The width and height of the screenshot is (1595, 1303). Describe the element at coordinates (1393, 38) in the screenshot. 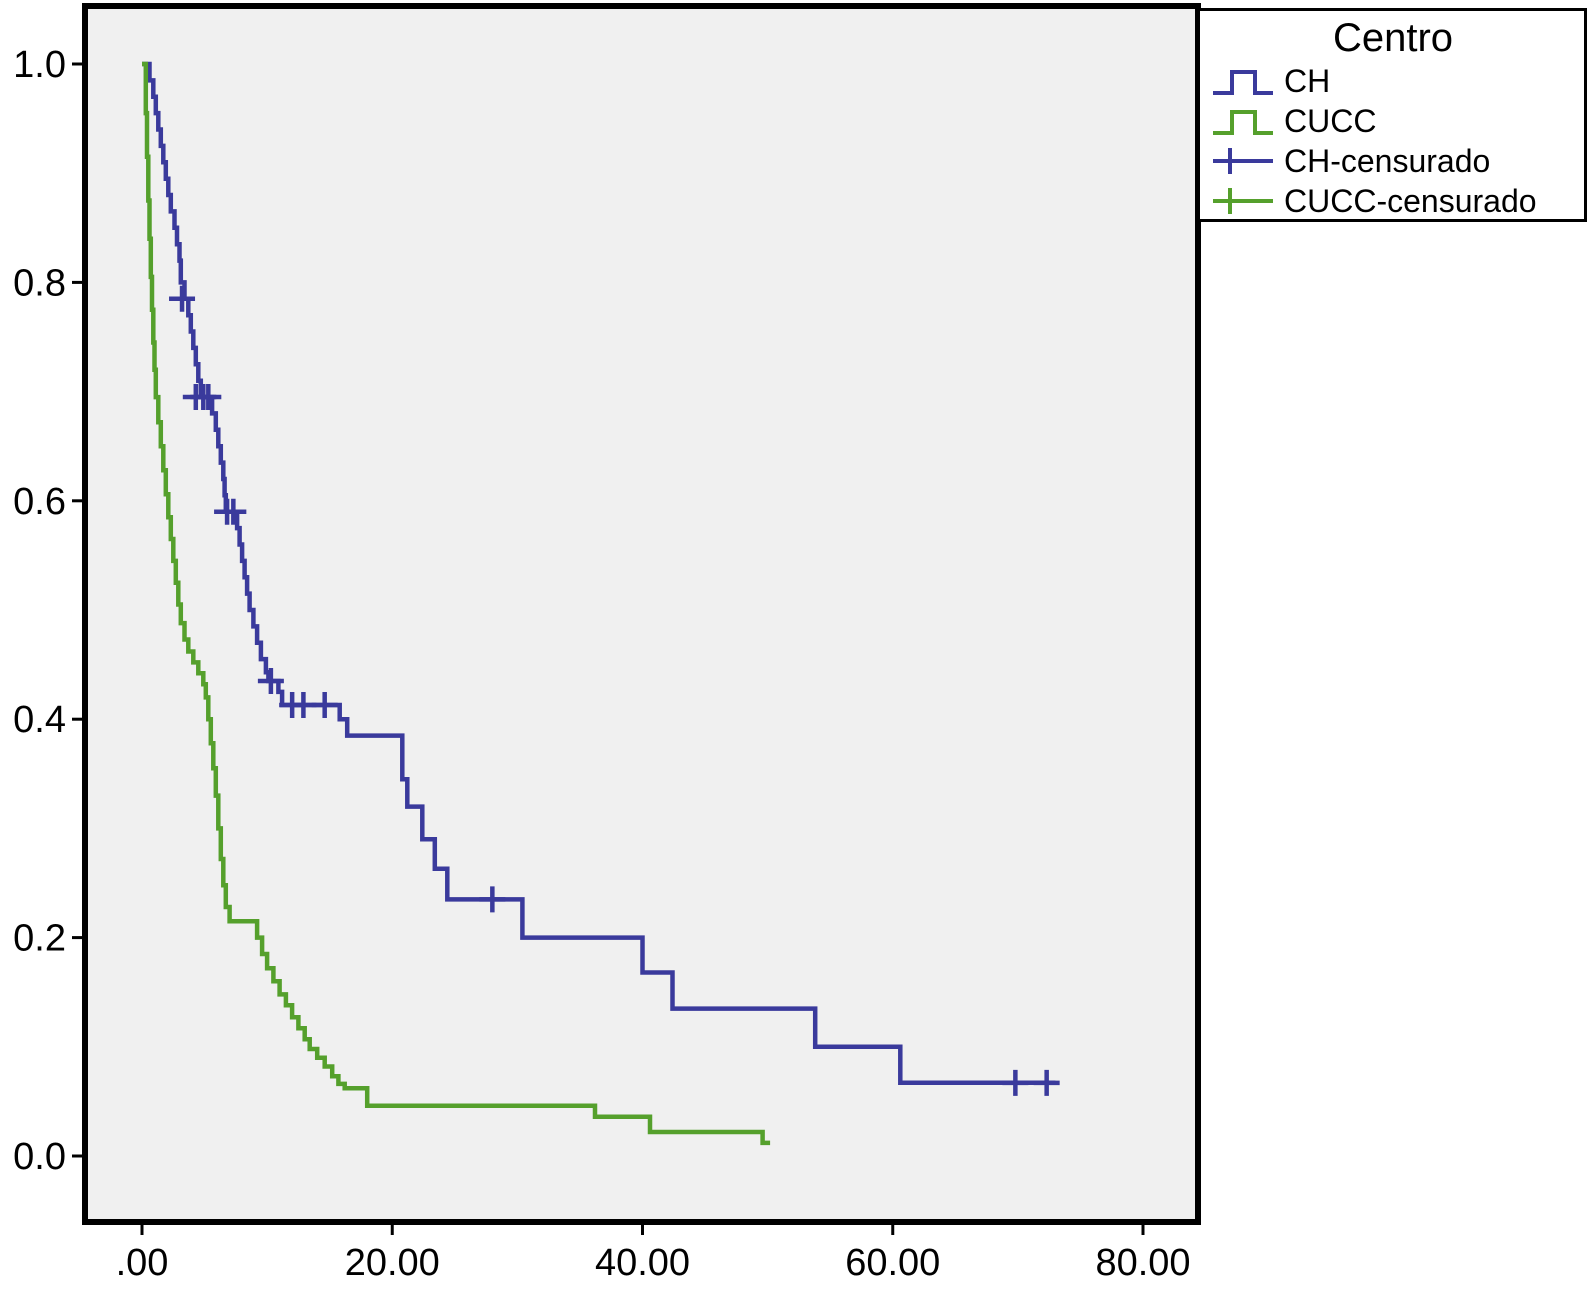

I see `legend-title: Centro` at that location.